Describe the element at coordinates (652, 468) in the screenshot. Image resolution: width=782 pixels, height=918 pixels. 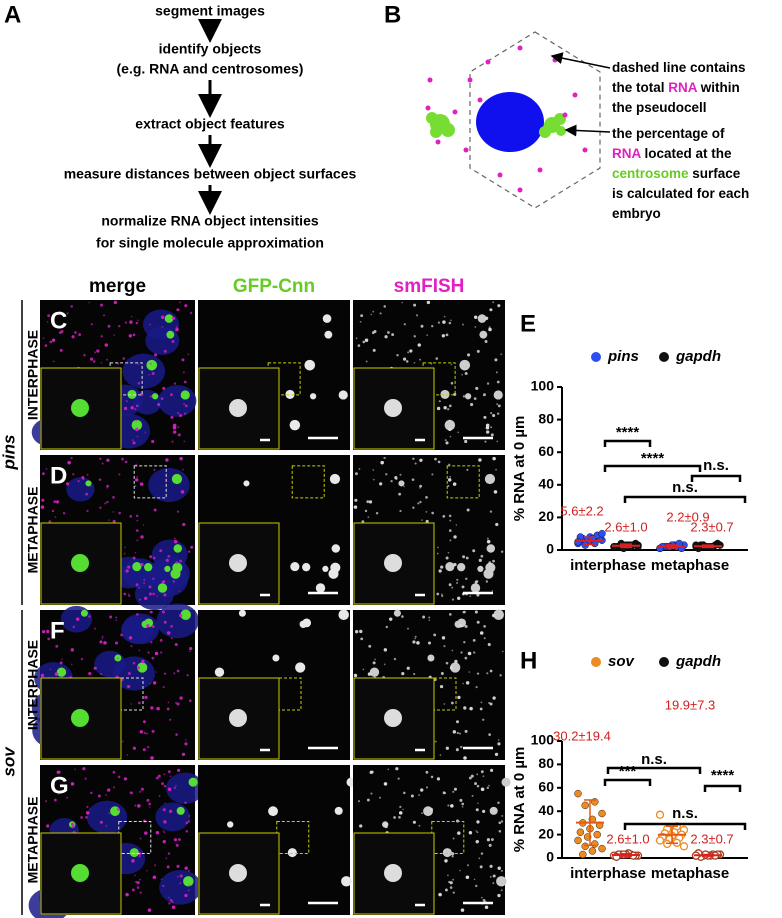
I see `significance-bracket` at that location.